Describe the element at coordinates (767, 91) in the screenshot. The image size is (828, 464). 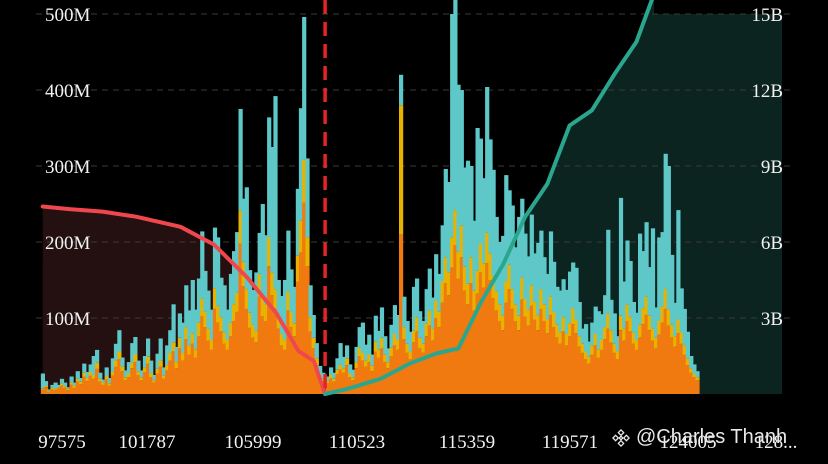
I see `y-right-tick-label: 12B` at that location.